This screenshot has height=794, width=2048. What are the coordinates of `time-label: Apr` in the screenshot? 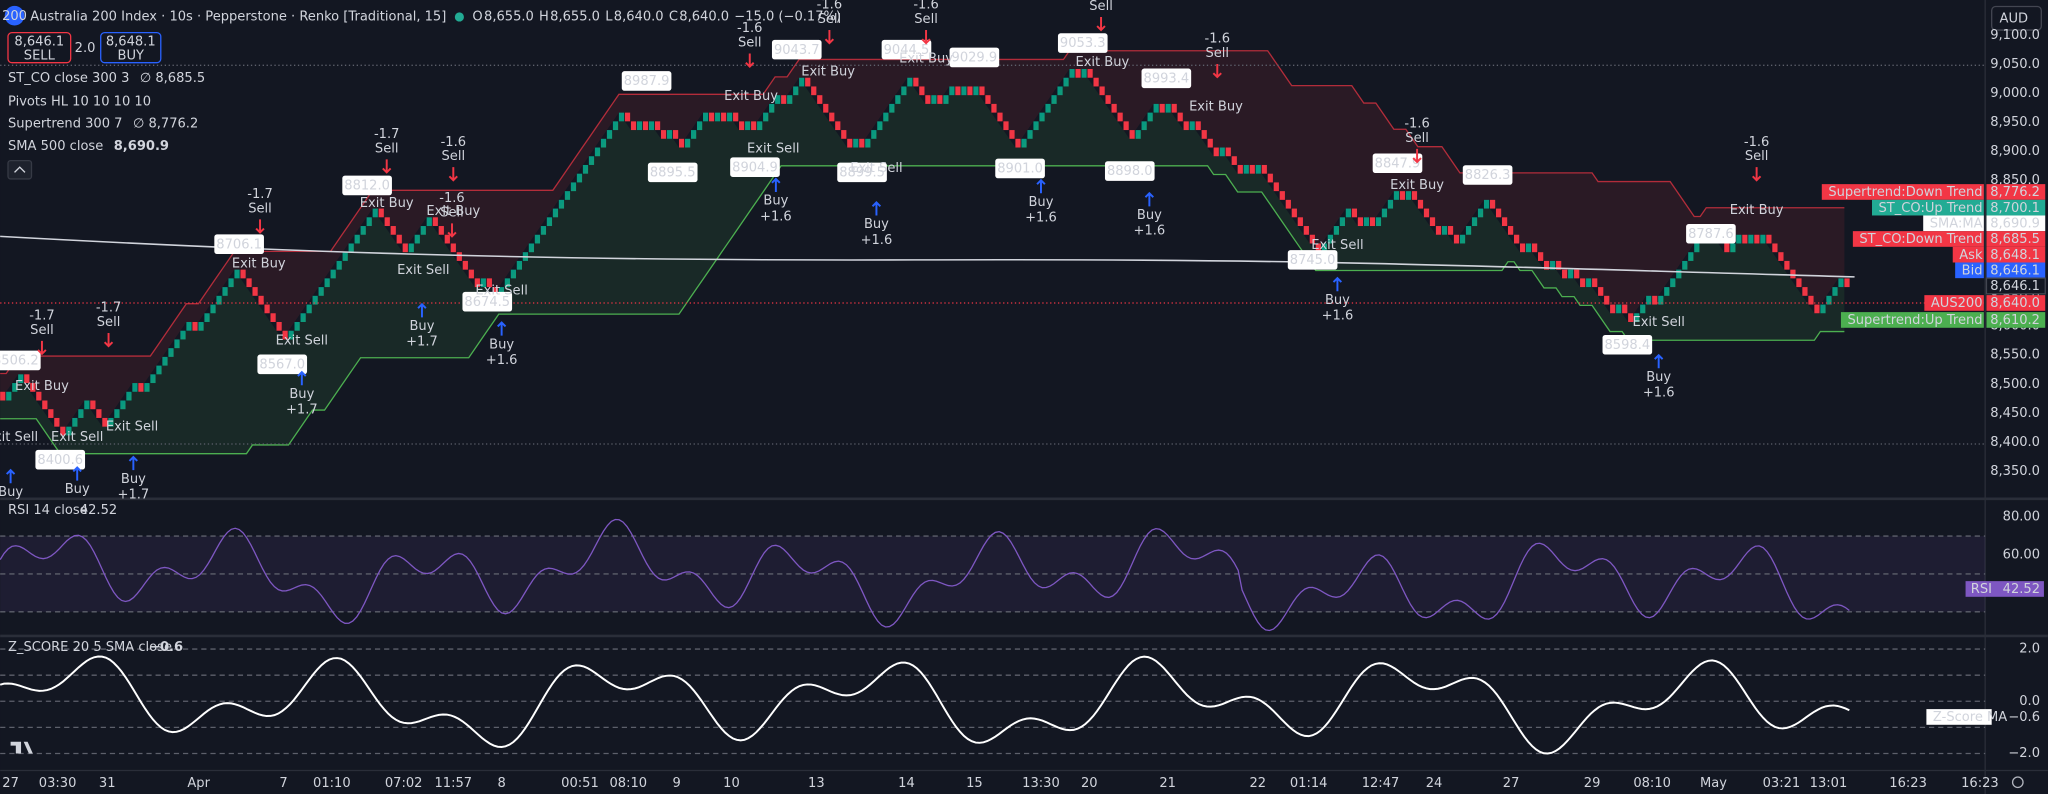 It's located at (198, 783).